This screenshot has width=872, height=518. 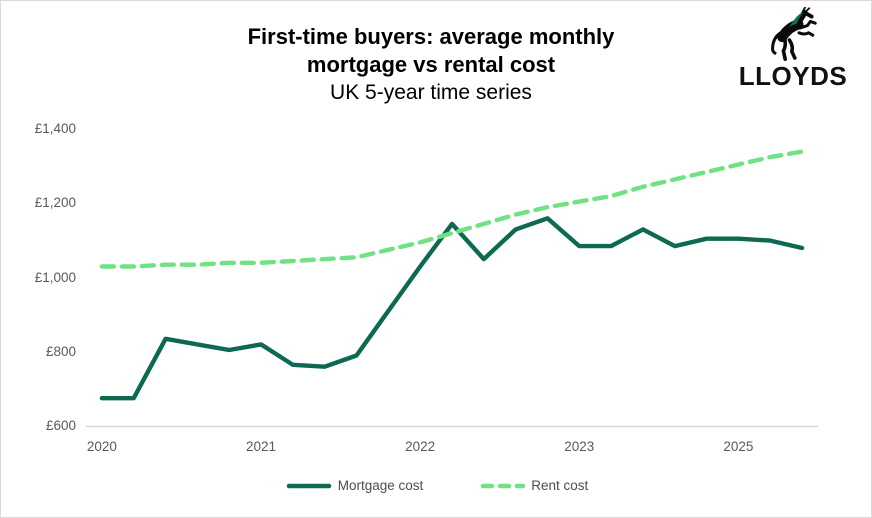 I want to click on legend-label-rent: Rent cost, so click(x=560, y=485).